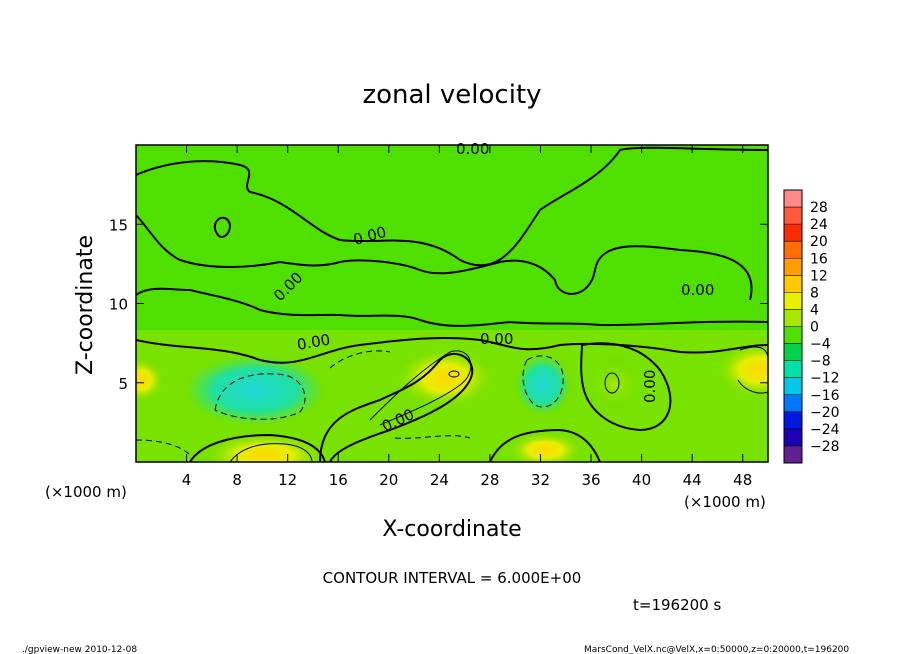  What do you see at coordinates (79, 649) in the screenshot?
I see `footer-left: ./gpview-new 2010-12-08` at bounding box center [79, 649].